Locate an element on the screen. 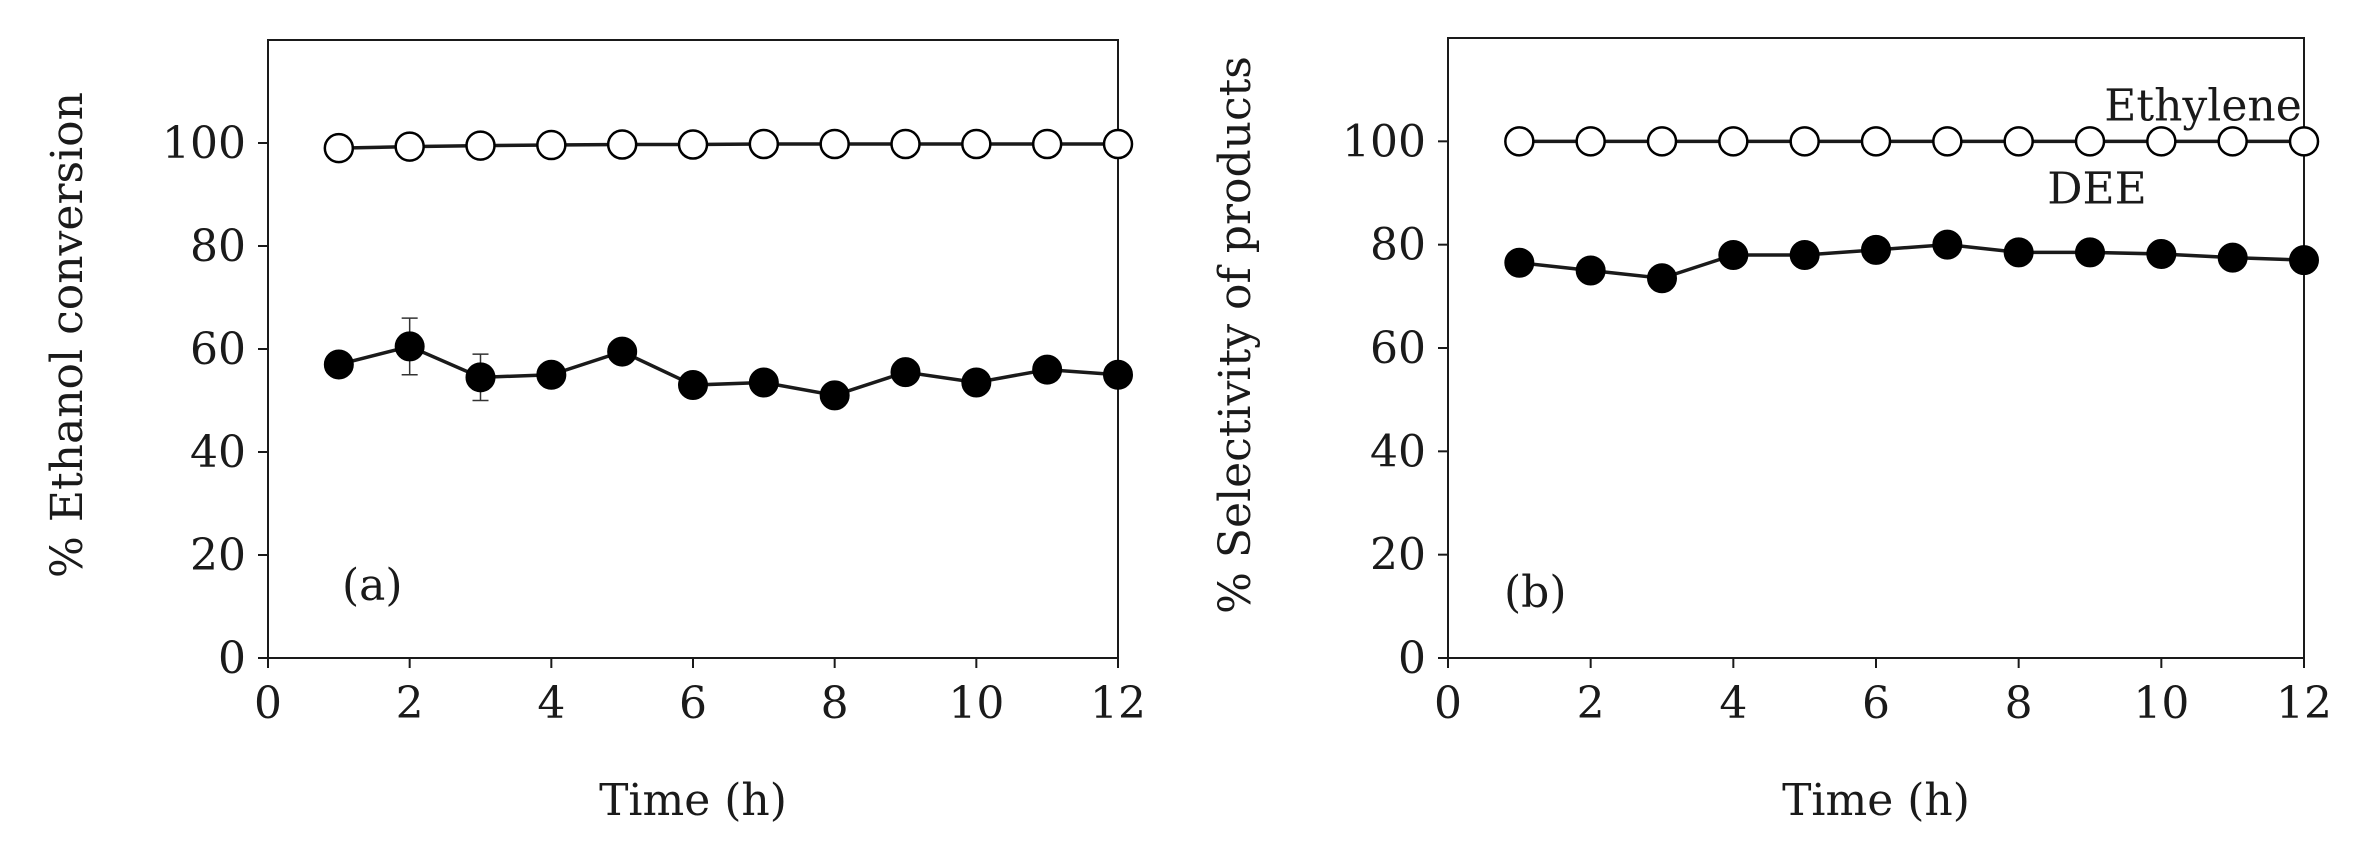  panel-a-ytick-label: 0 is located at coordinates (232, 658).